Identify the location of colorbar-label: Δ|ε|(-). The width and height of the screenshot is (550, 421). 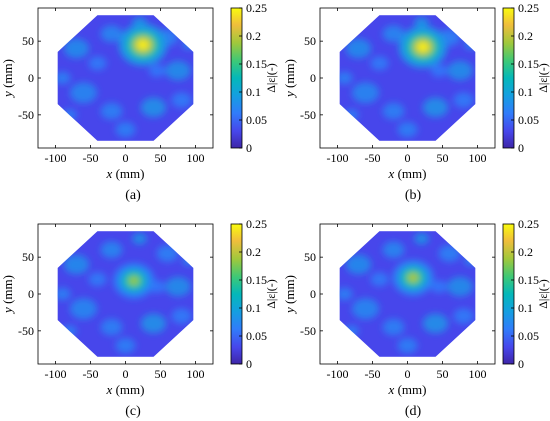
(271, 78).